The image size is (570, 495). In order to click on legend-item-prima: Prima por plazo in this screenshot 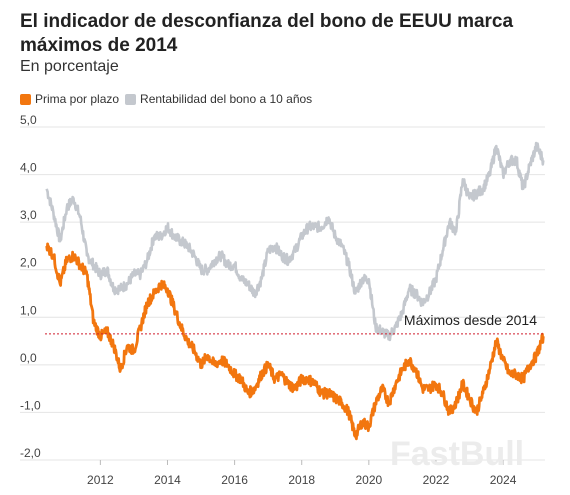, I will do `click(69, 99)`.